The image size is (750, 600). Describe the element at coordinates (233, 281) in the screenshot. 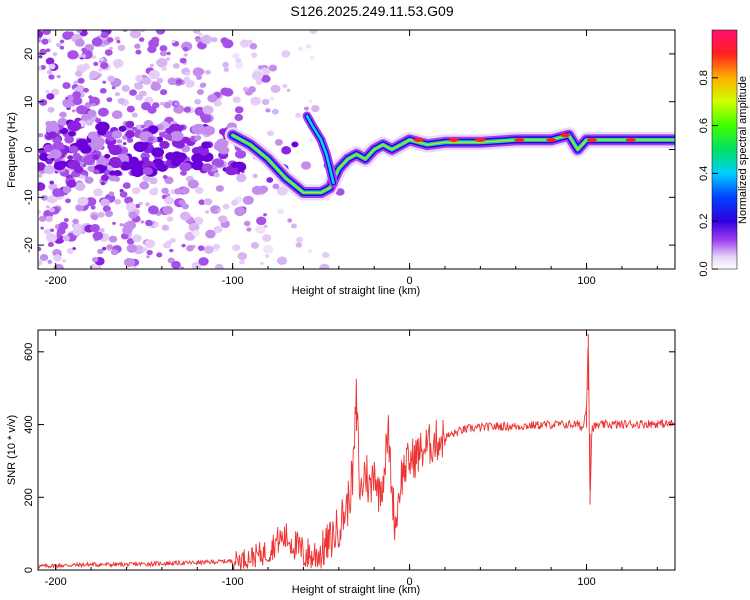

I see `x-tick-label: -100` at that location.